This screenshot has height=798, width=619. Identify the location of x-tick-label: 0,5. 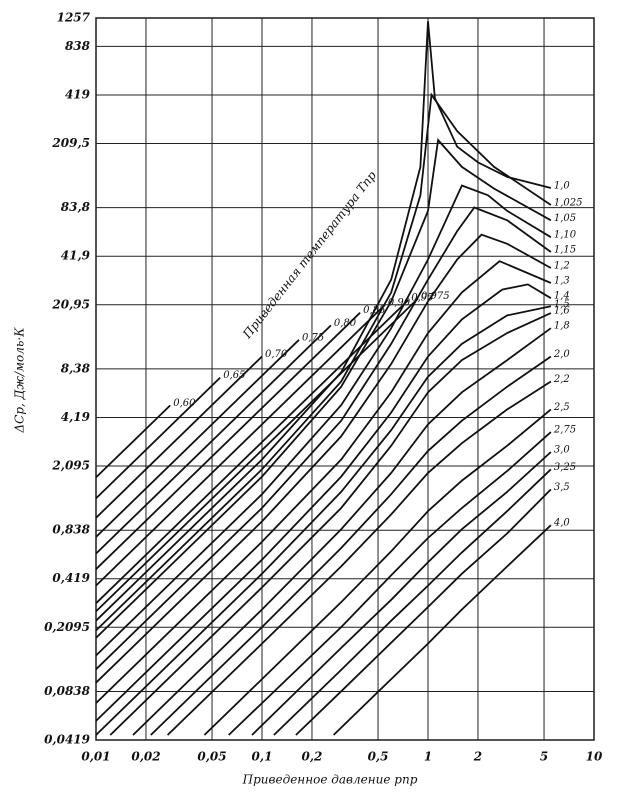
(378, 757).